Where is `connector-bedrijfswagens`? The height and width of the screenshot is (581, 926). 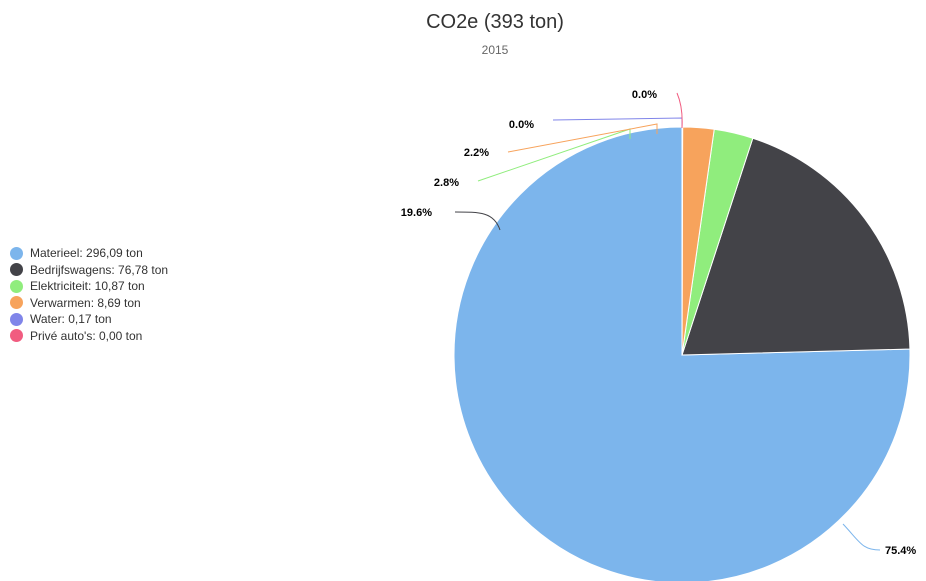
connector-bedrijfswagens is located at coordinates (477, 221).